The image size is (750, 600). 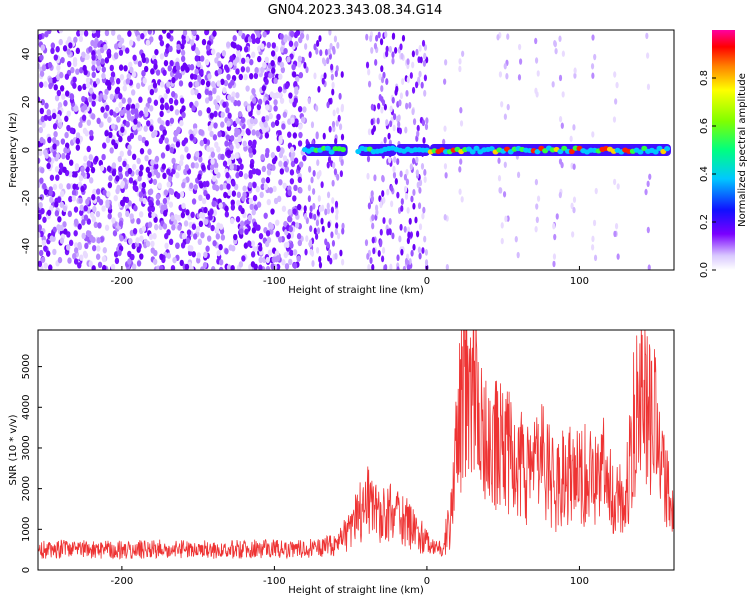 I want to click on spectrogram-x-axis-label: Height of straight line (km), so click(x=356, y=290).